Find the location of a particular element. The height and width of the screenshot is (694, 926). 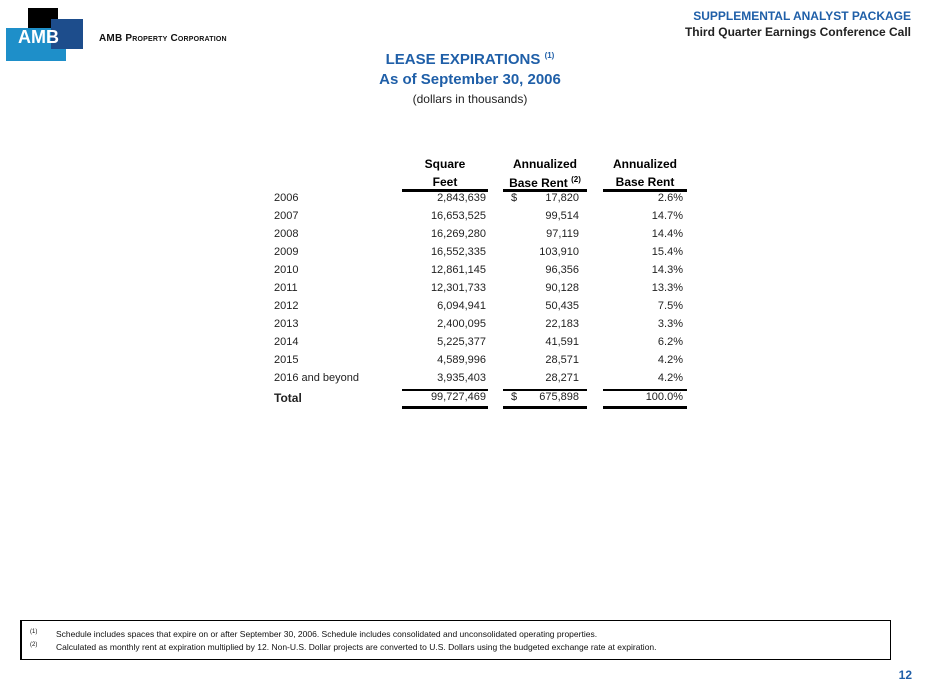

total-percent: 100.0% is located at coordinates (664, 397).